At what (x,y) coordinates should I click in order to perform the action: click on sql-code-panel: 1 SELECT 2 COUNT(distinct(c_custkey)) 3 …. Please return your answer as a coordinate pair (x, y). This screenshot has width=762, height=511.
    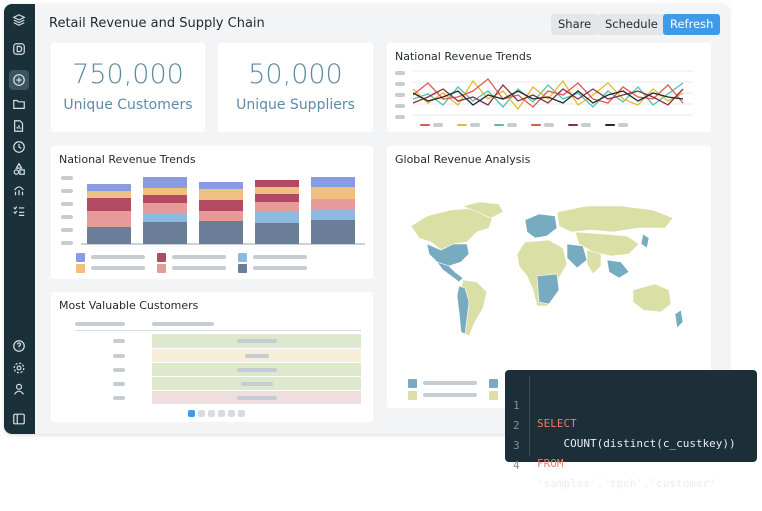
    Looking at the image, I should click on (631, 430).